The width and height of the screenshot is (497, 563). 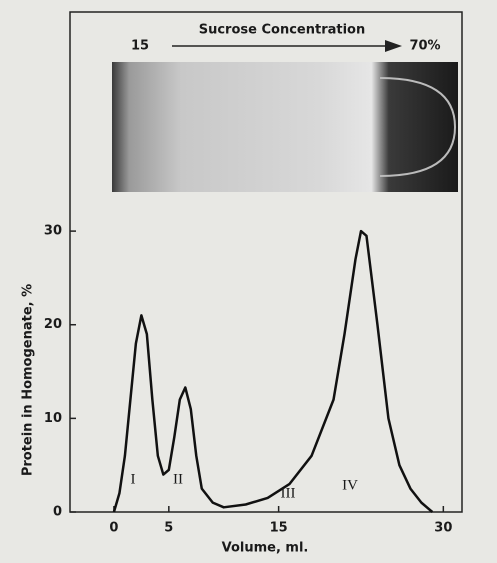 I want to click on x-tick-label: 0, so click(x=113, y=528).